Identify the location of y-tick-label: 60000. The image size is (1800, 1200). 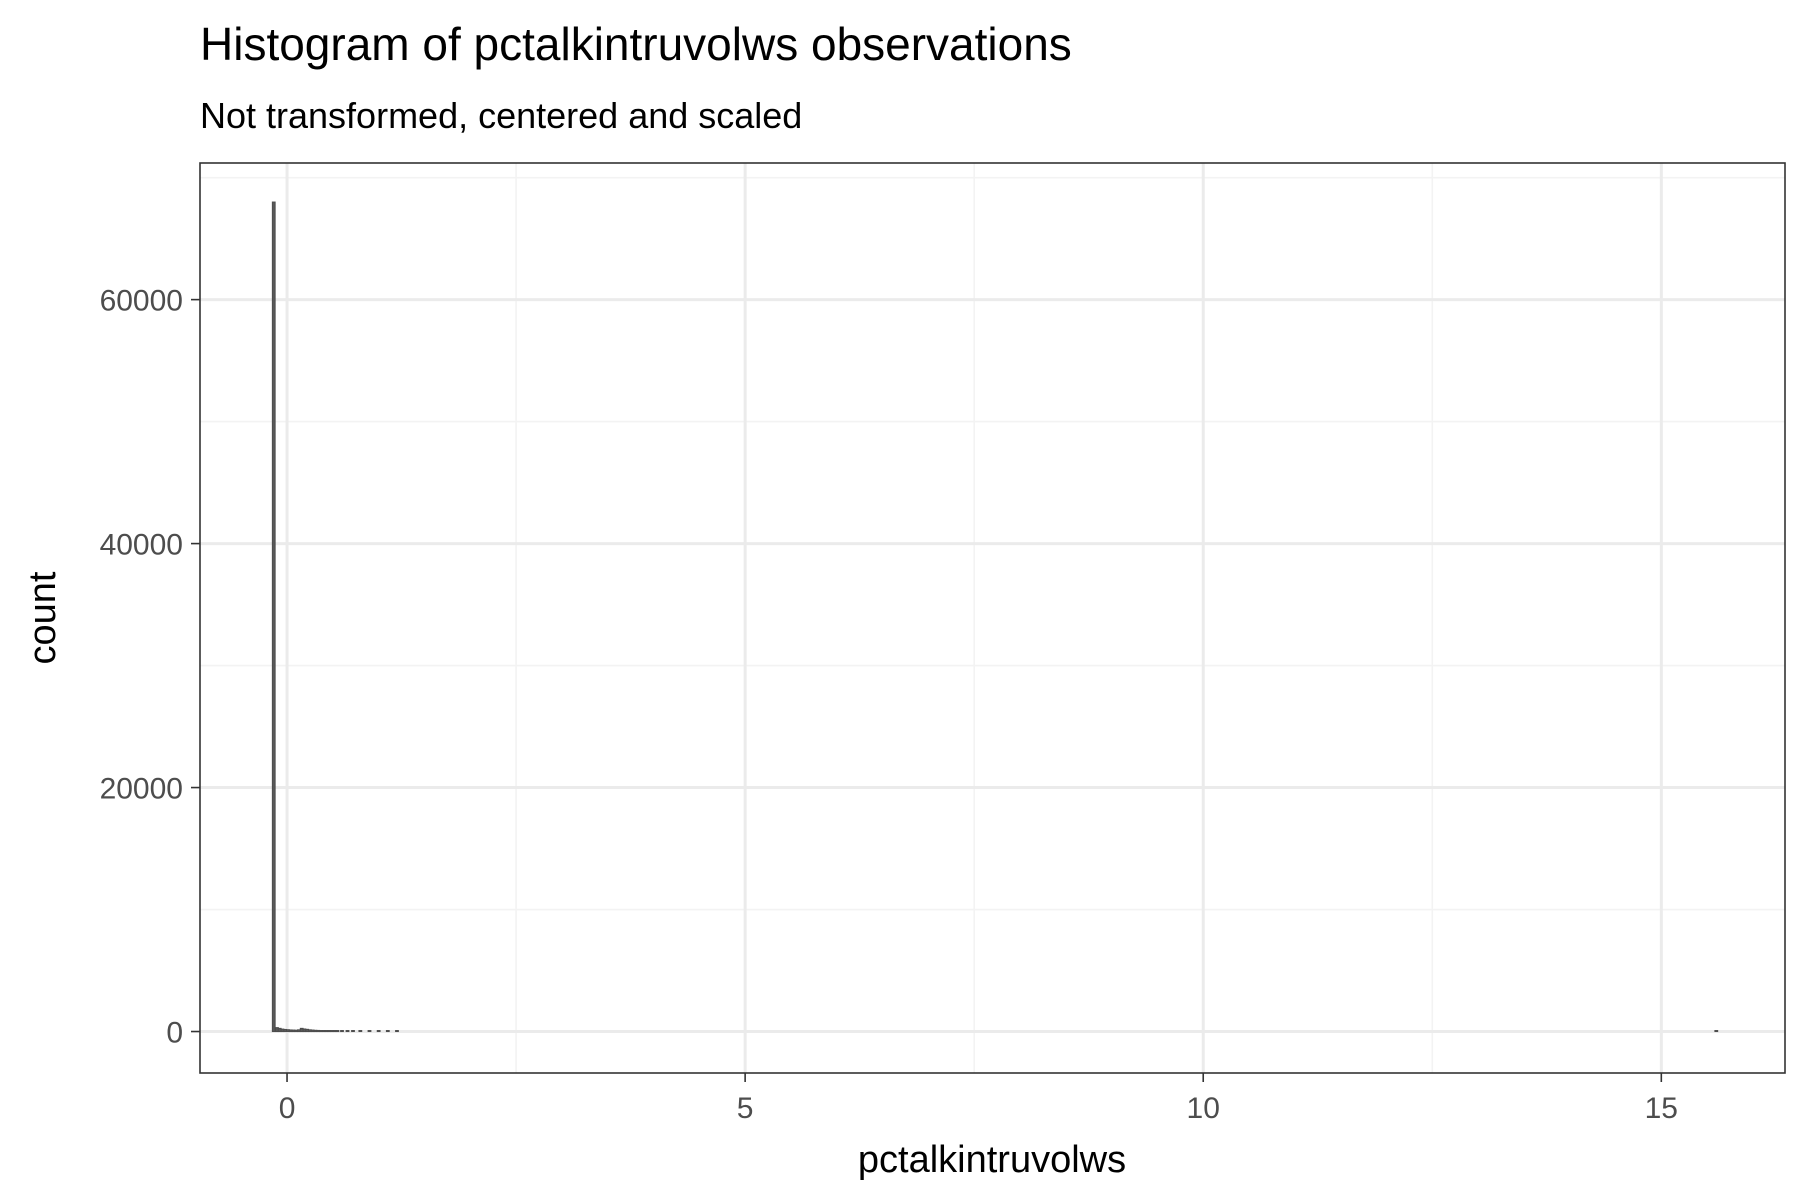
(141, 301).